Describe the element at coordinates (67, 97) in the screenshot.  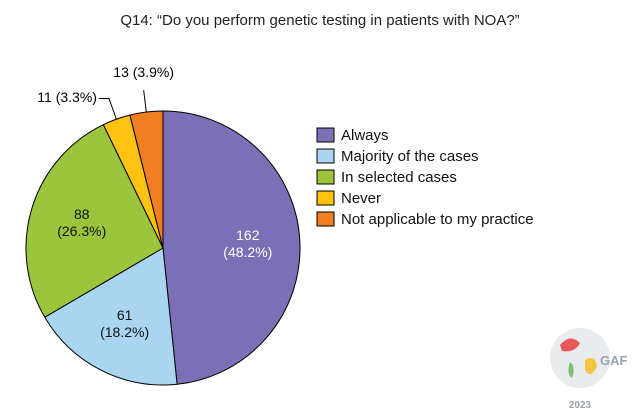
I see `data-label: 11 (3.3%)` at that location.